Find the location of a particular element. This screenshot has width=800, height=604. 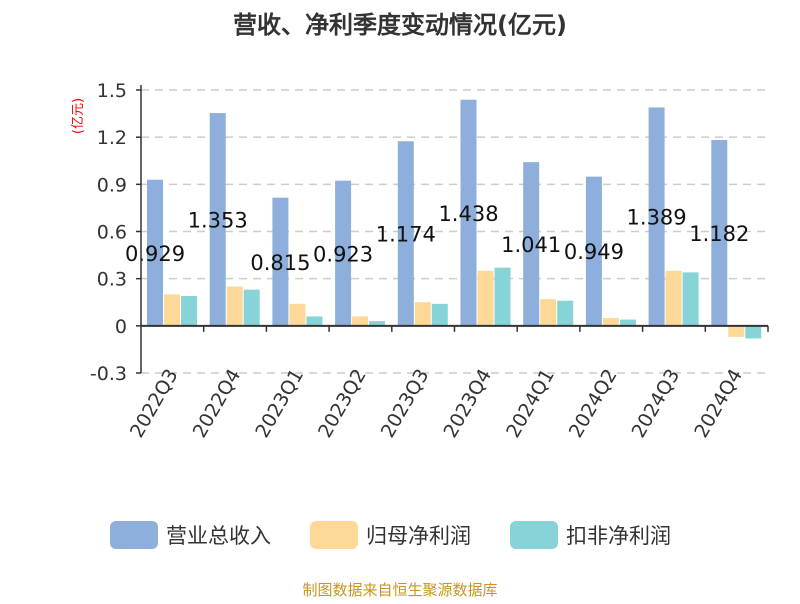

chart-title: 营收、净利季度变动情况(亿元) is located at coordinates (400, 25).